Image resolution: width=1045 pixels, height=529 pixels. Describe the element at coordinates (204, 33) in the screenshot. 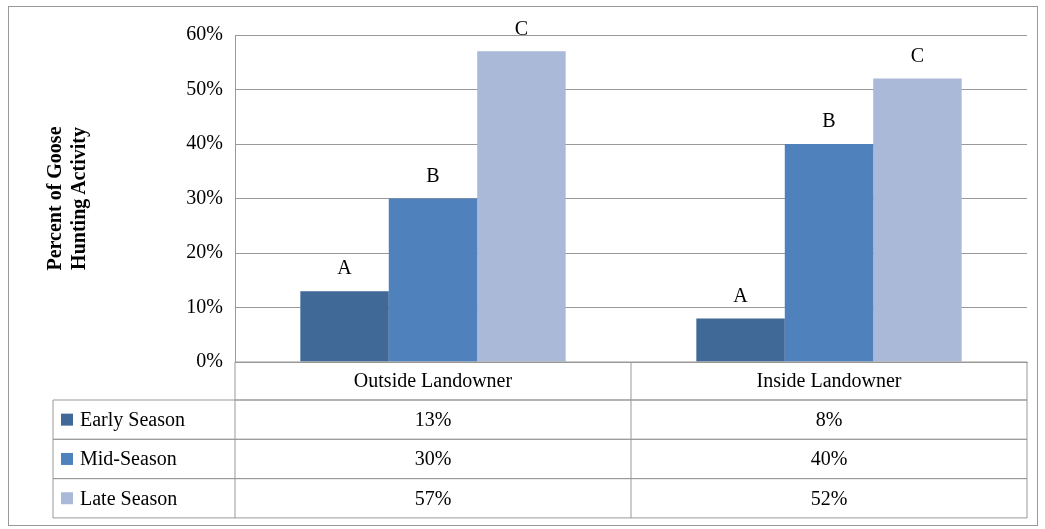

I see `y-tick-label: 60%` at that location.